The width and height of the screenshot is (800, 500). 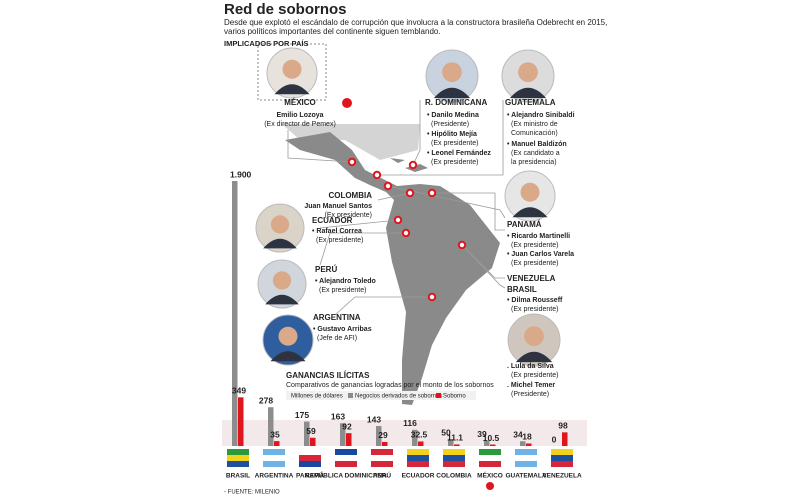 I want to click on person-name: • Alejandro Toledo, so click(x=345, y=281).